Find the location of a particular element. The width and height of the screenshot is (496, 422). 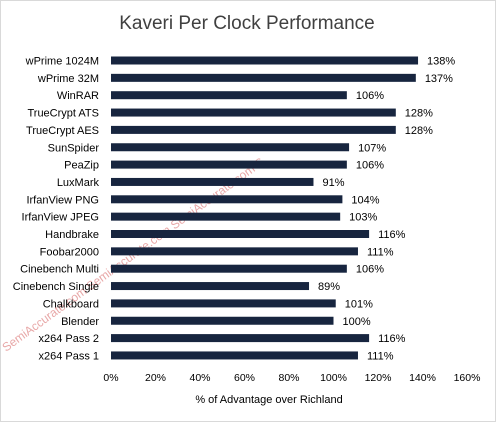

data-label: 100% is located at coordinates (357, 322).